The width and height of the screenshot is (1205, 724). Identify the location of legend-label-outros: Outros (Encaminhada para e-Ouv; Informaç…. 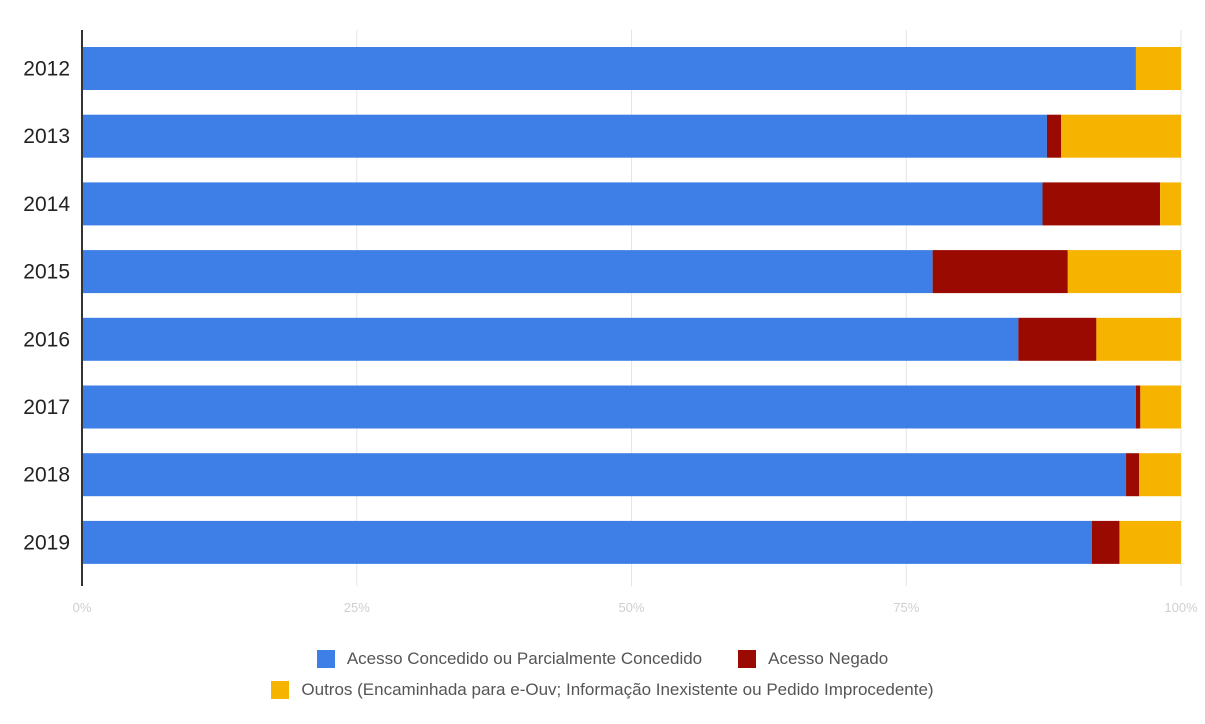
(617, 689).